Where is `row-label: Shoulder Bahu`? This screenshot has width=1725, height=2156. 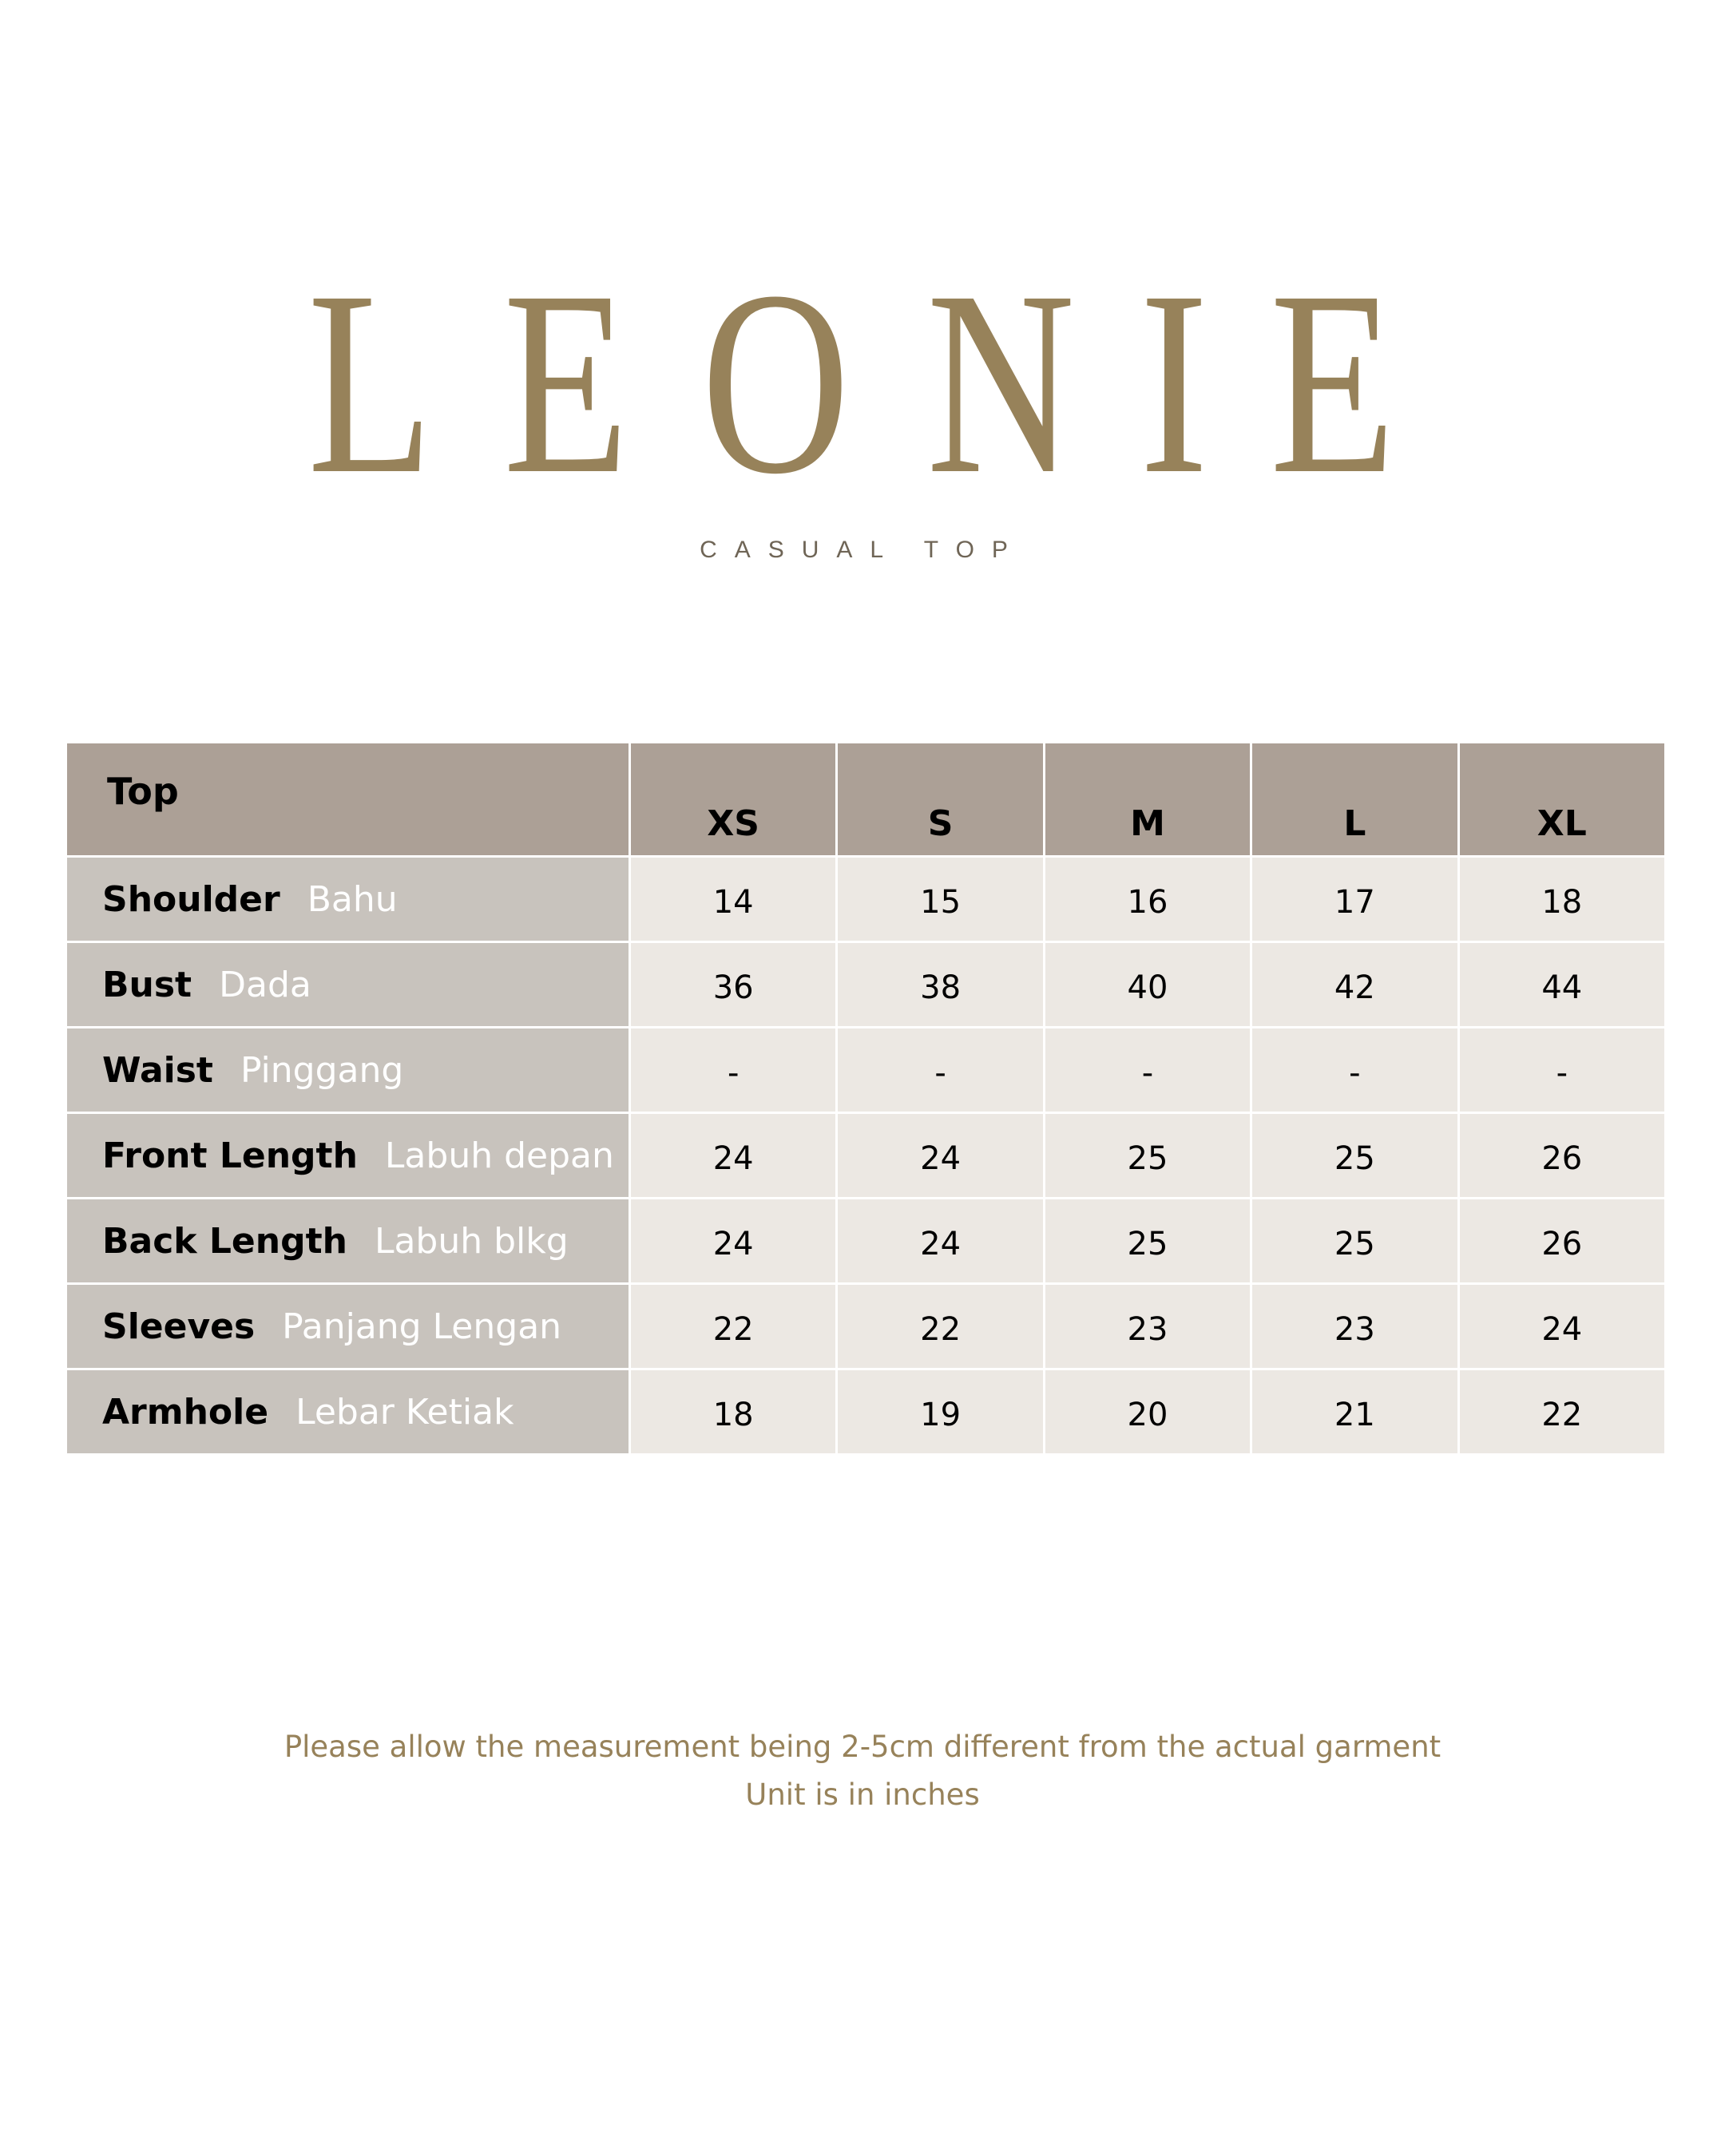 row-label: Shoulder Bahu is located at coordinates (348, 899).